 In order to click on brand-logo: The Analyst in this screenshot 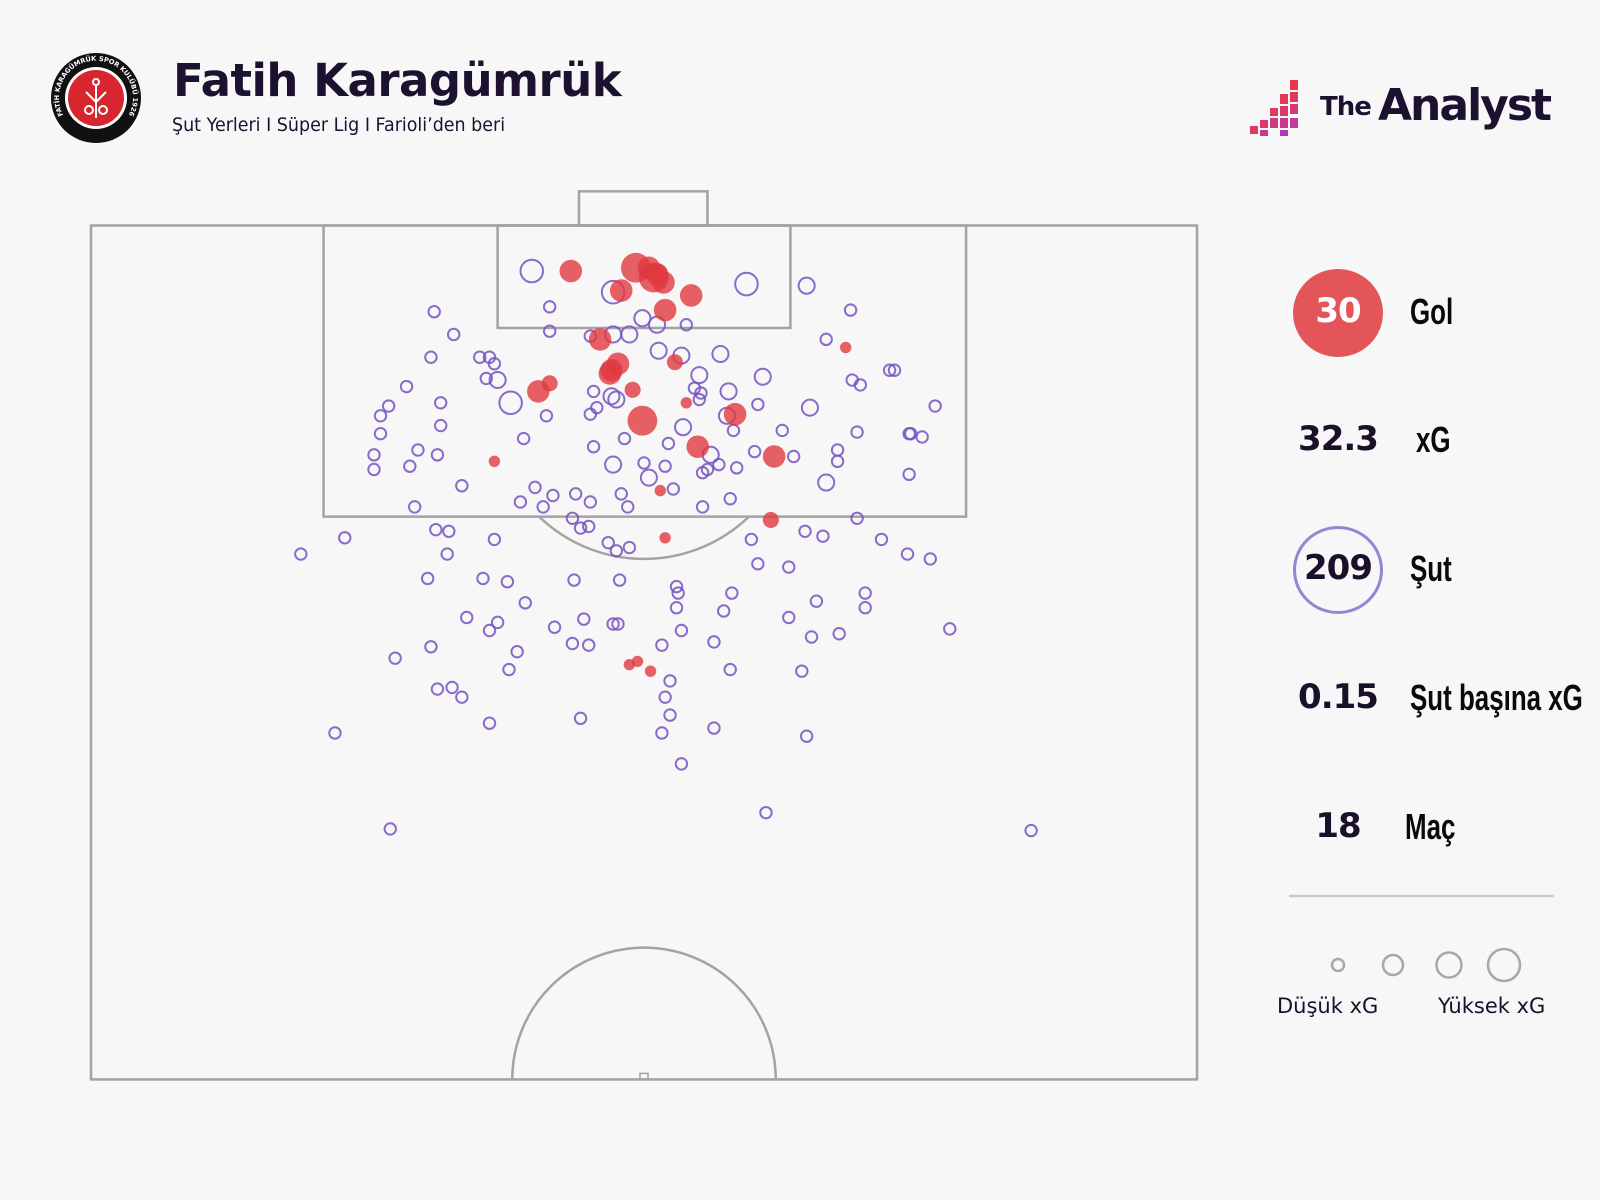, I will do `click(1411, 108)`.